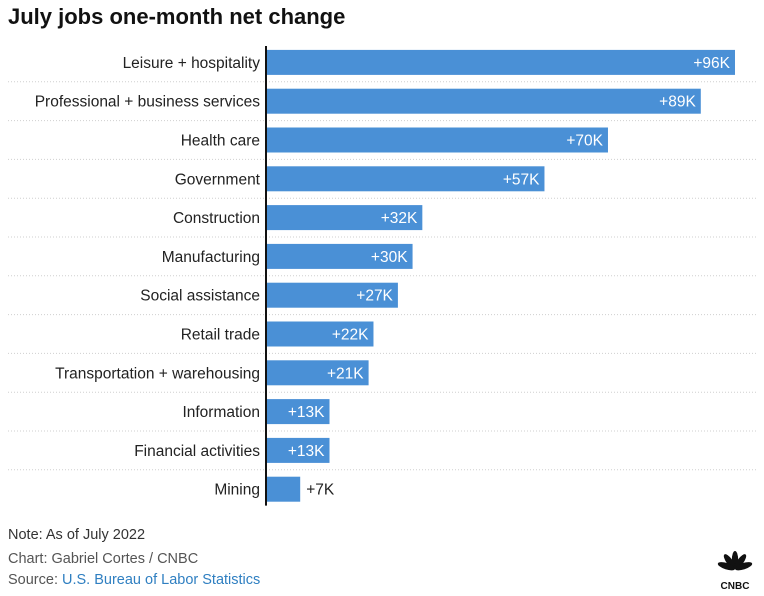  What do you see at coordinates (77, 535) in the screenshot?
I see `chart-note: Note: As of July 2022` at bounding box center [77, 535].